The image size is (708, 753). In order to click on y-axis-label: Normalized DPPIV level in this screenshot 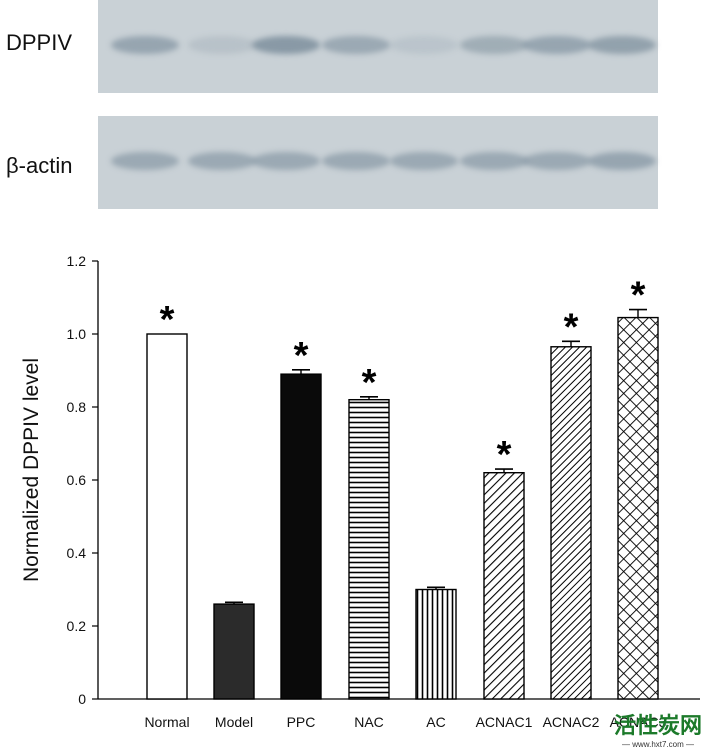, I will do `click(31, 470)`.